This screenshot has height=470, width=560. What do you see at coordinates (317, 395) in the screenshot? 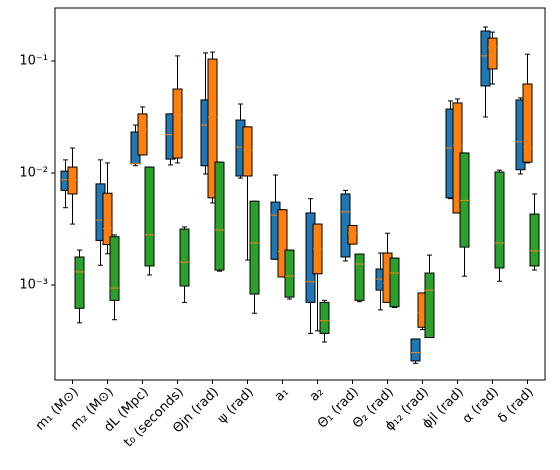
I see `x-tick-label: a₂` at bounding box center [317, 395].